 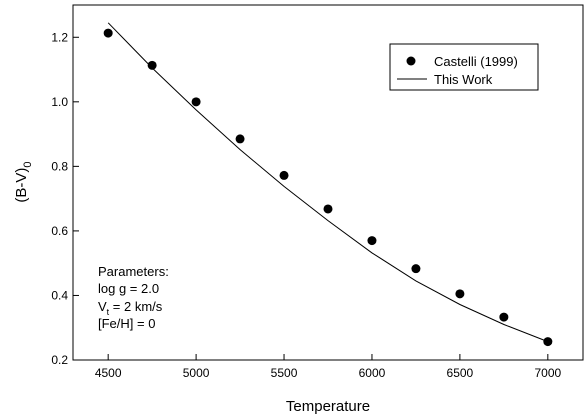 I want to click on x-tick-label: 5000, so click(x=196, y=373).